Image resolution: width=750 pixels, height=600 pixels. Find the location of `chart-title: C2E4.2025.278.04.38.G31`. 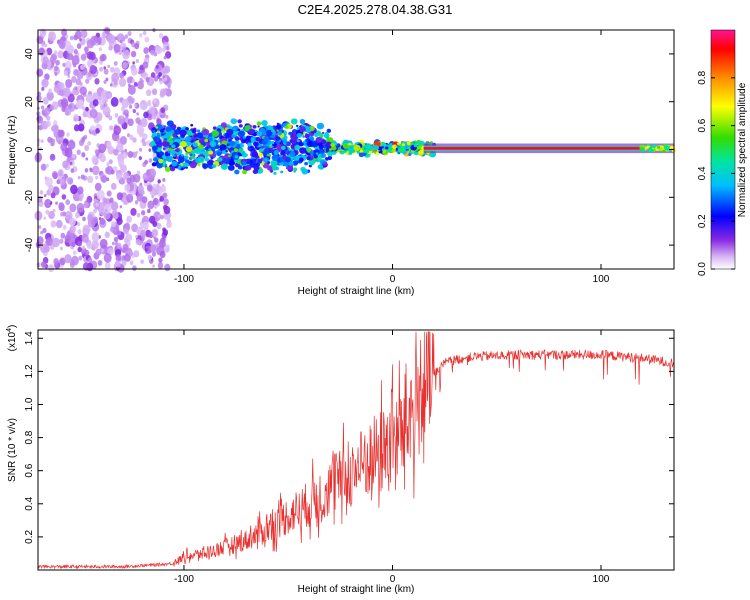

chart-title: C2E4.2025.278.04.38.G31 is located at coordinates (375, 9).